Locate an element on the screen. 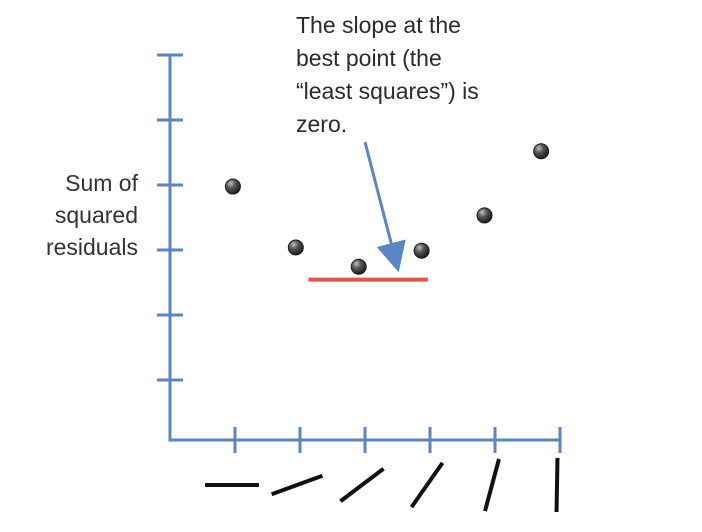 Image resolution: width=702 pixels, height=532 pixels. annotation-line: best point (the is located at coordinates (369, 58).